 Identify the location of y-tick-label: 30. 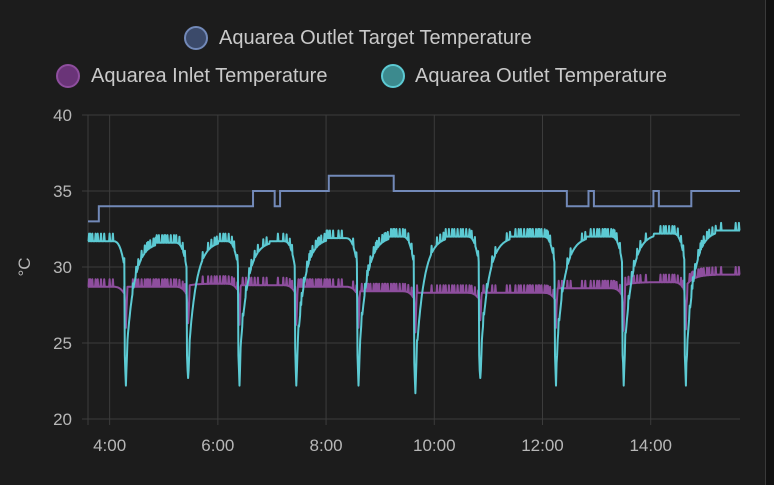
(62, 267).